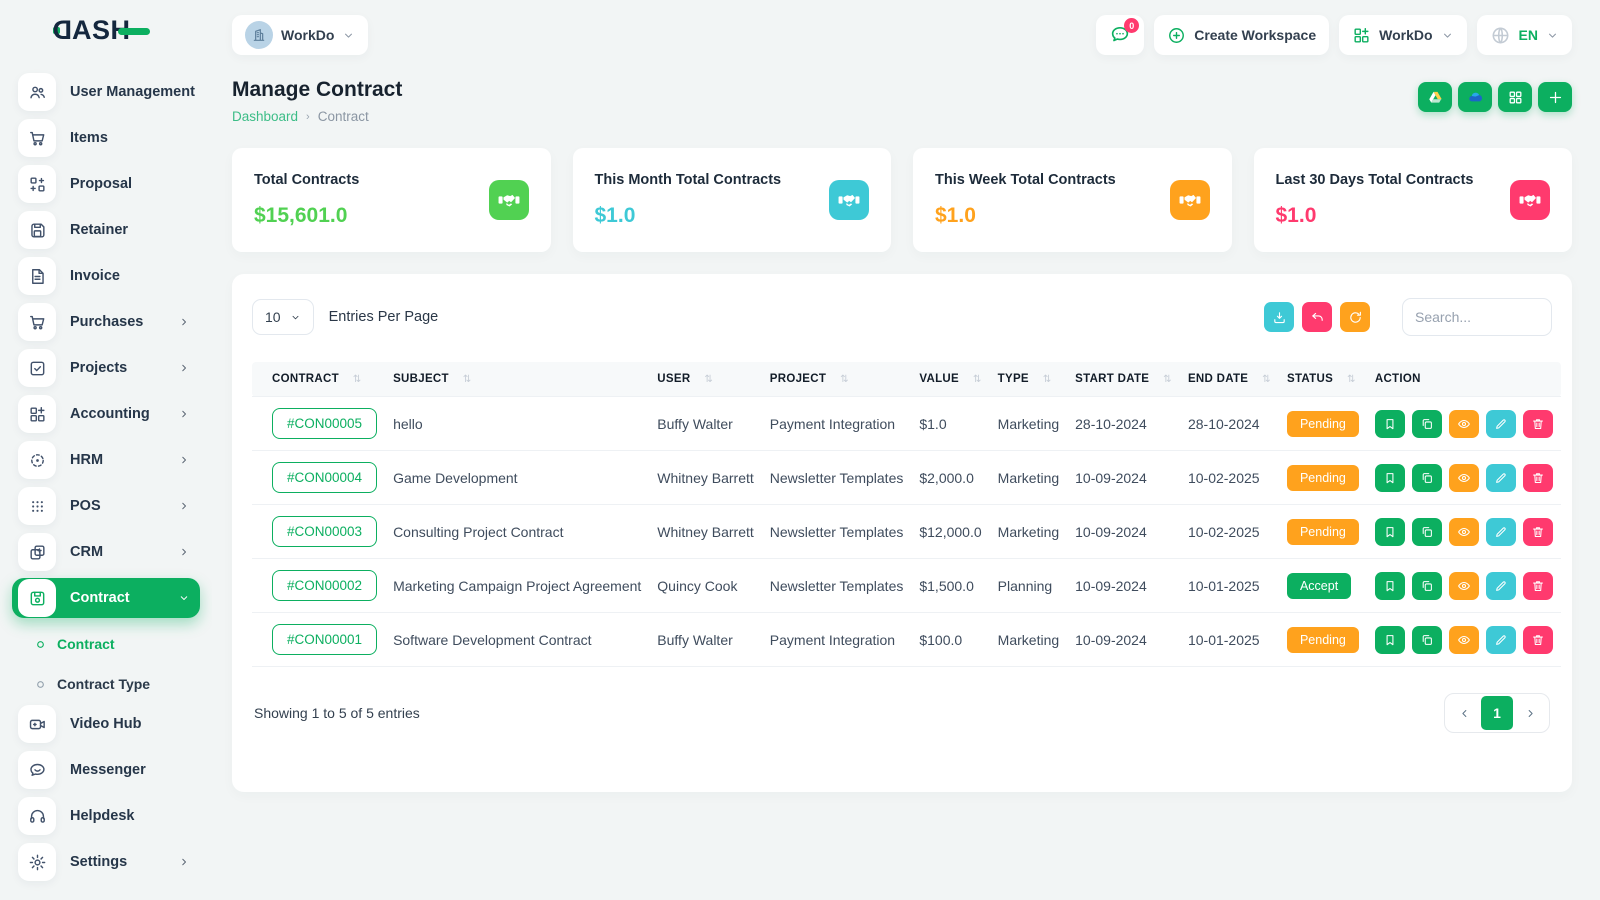  I want to click on refresh-button, so click(1355, 317).